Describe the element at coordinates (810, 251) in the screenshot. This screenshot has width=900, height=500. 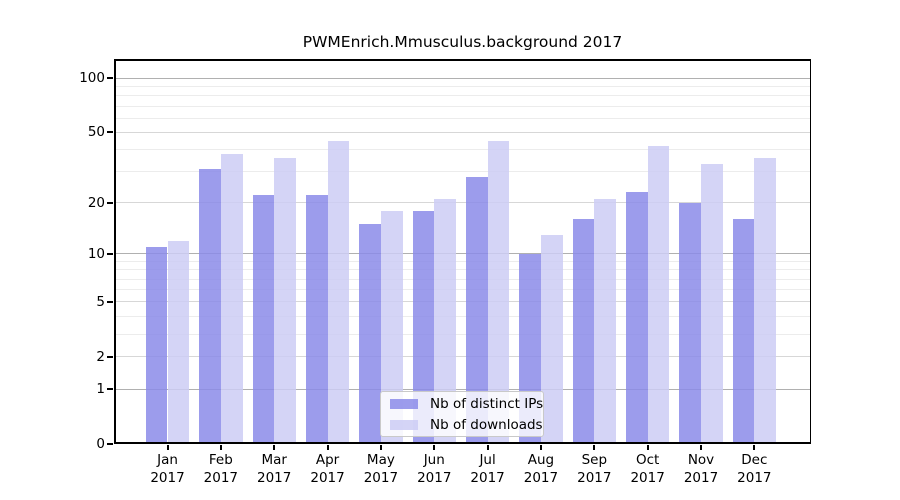
I see `plot-spine-right` at that location.